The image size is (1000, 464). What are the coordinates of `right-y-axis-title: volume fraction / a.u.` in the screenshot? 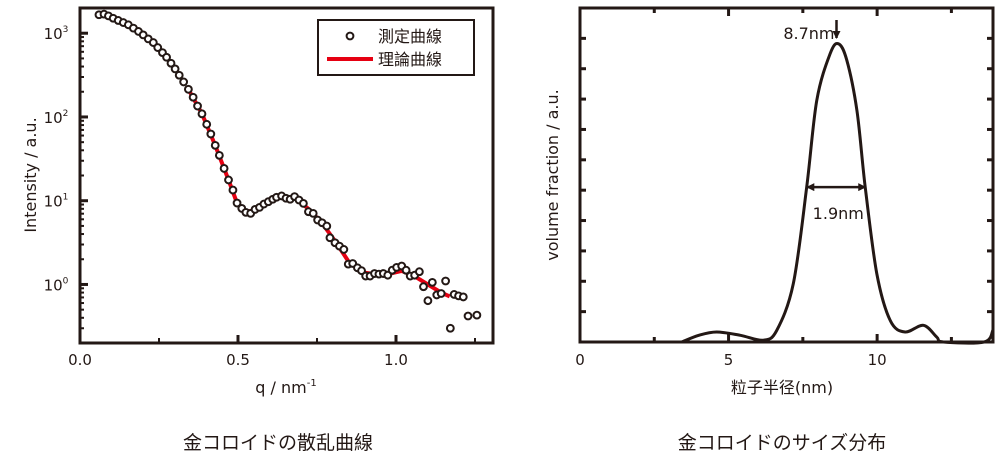 It's located at (552, 175).